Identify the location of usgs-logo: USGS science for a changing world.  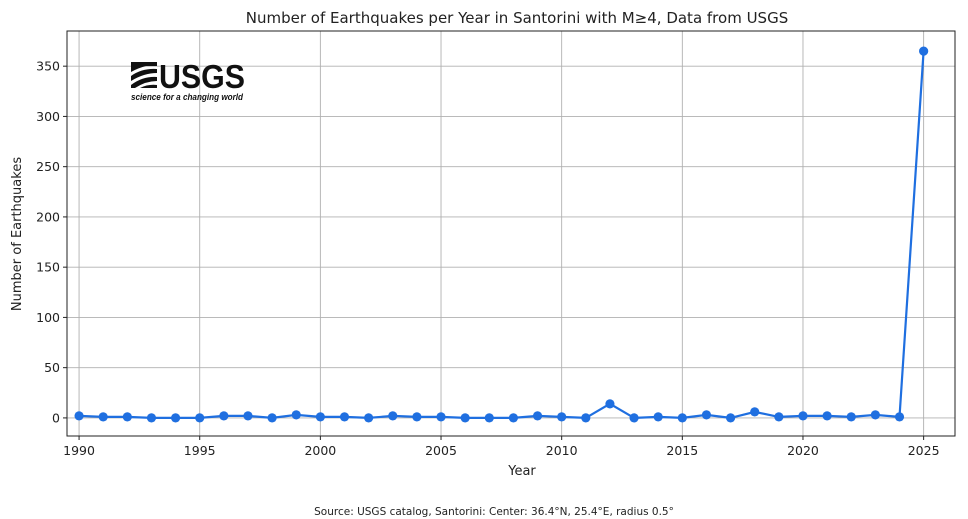
(188, 80).